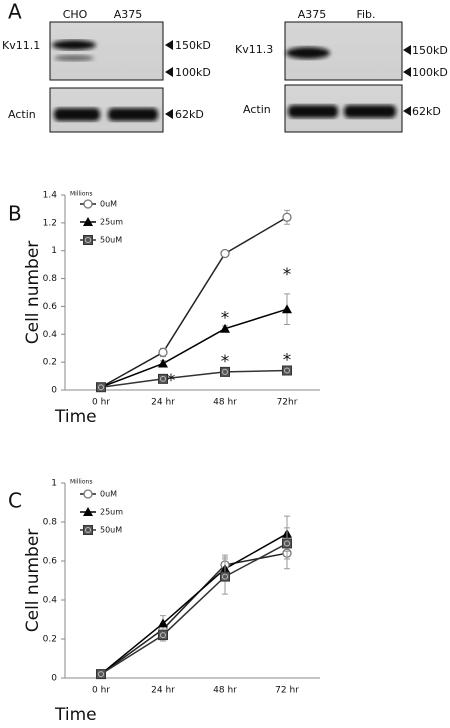 This screenshot has width=450, height=728. I want to click on lane-label: CHO, so click(75, 14).